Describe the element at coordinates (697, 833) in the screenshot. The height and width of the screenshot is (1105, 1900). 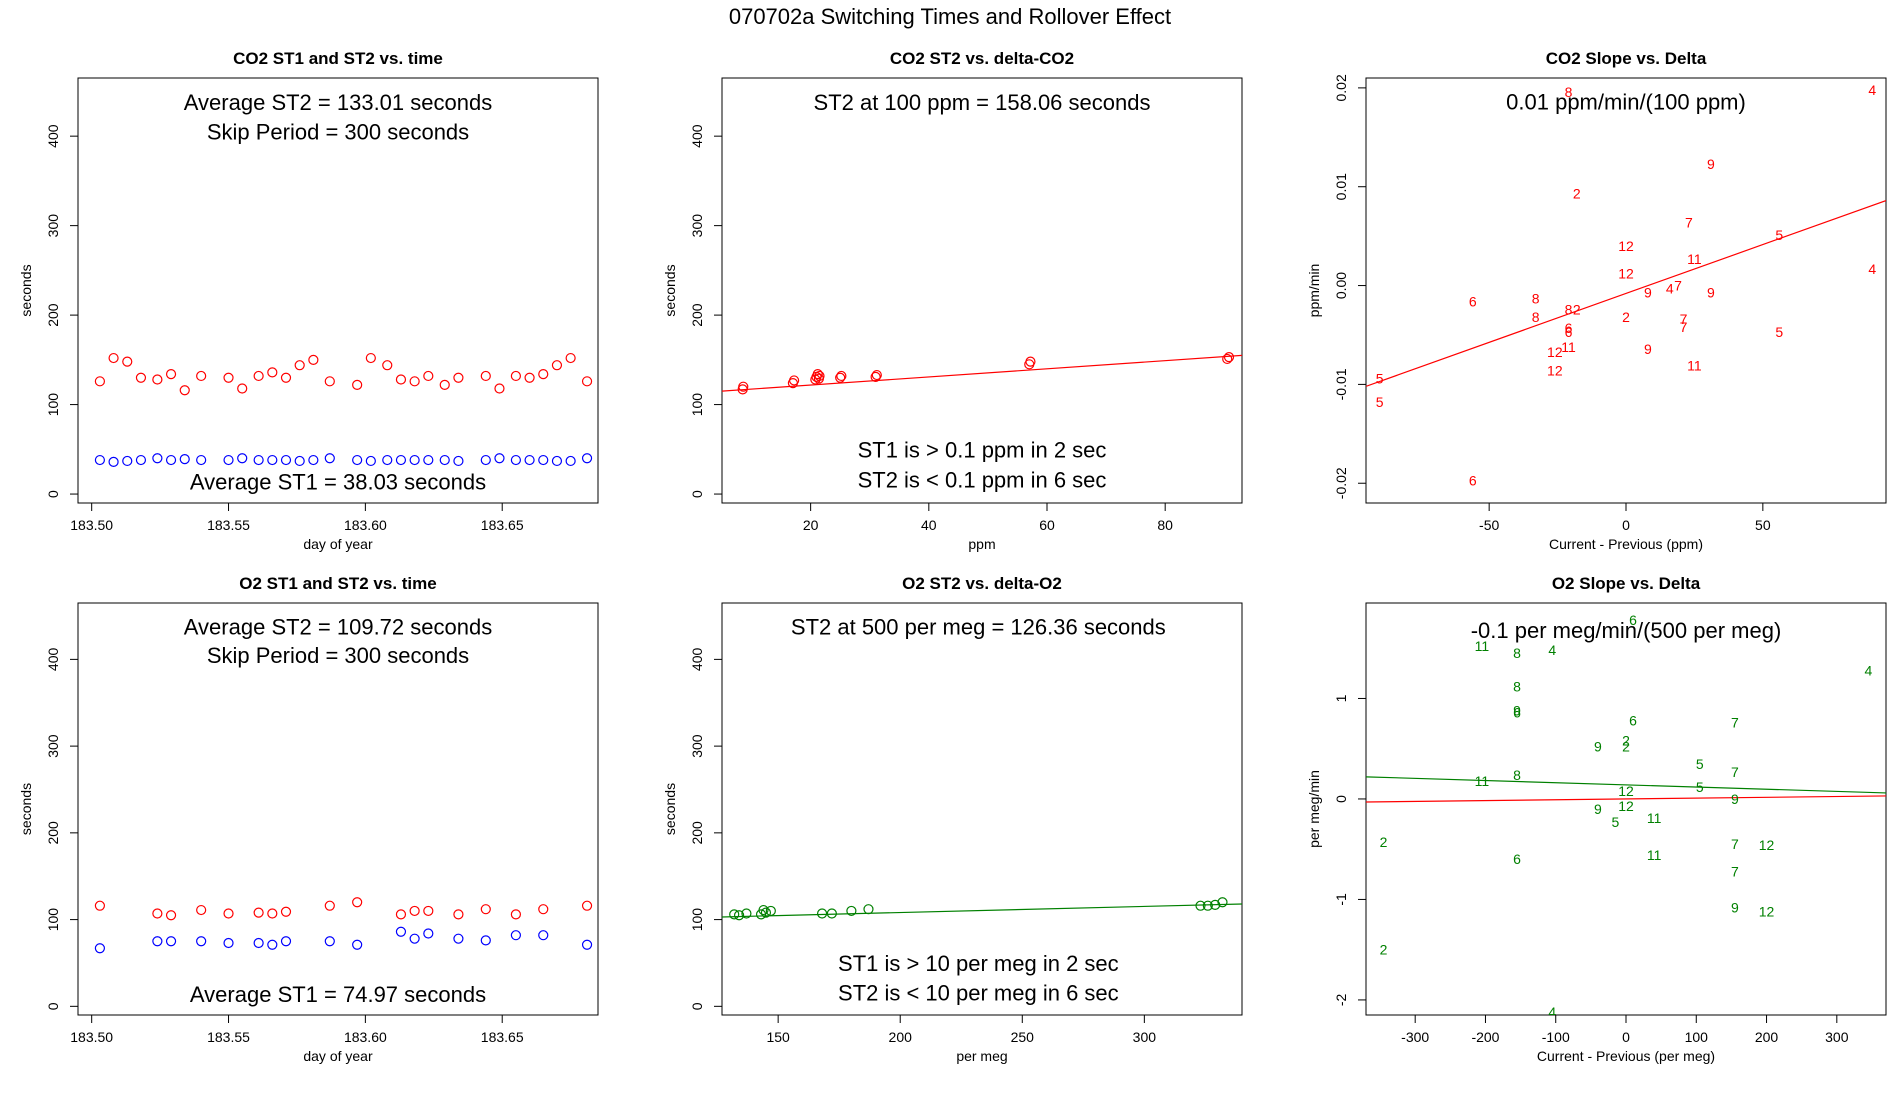
I see `y-tick-label: 200` at that location.